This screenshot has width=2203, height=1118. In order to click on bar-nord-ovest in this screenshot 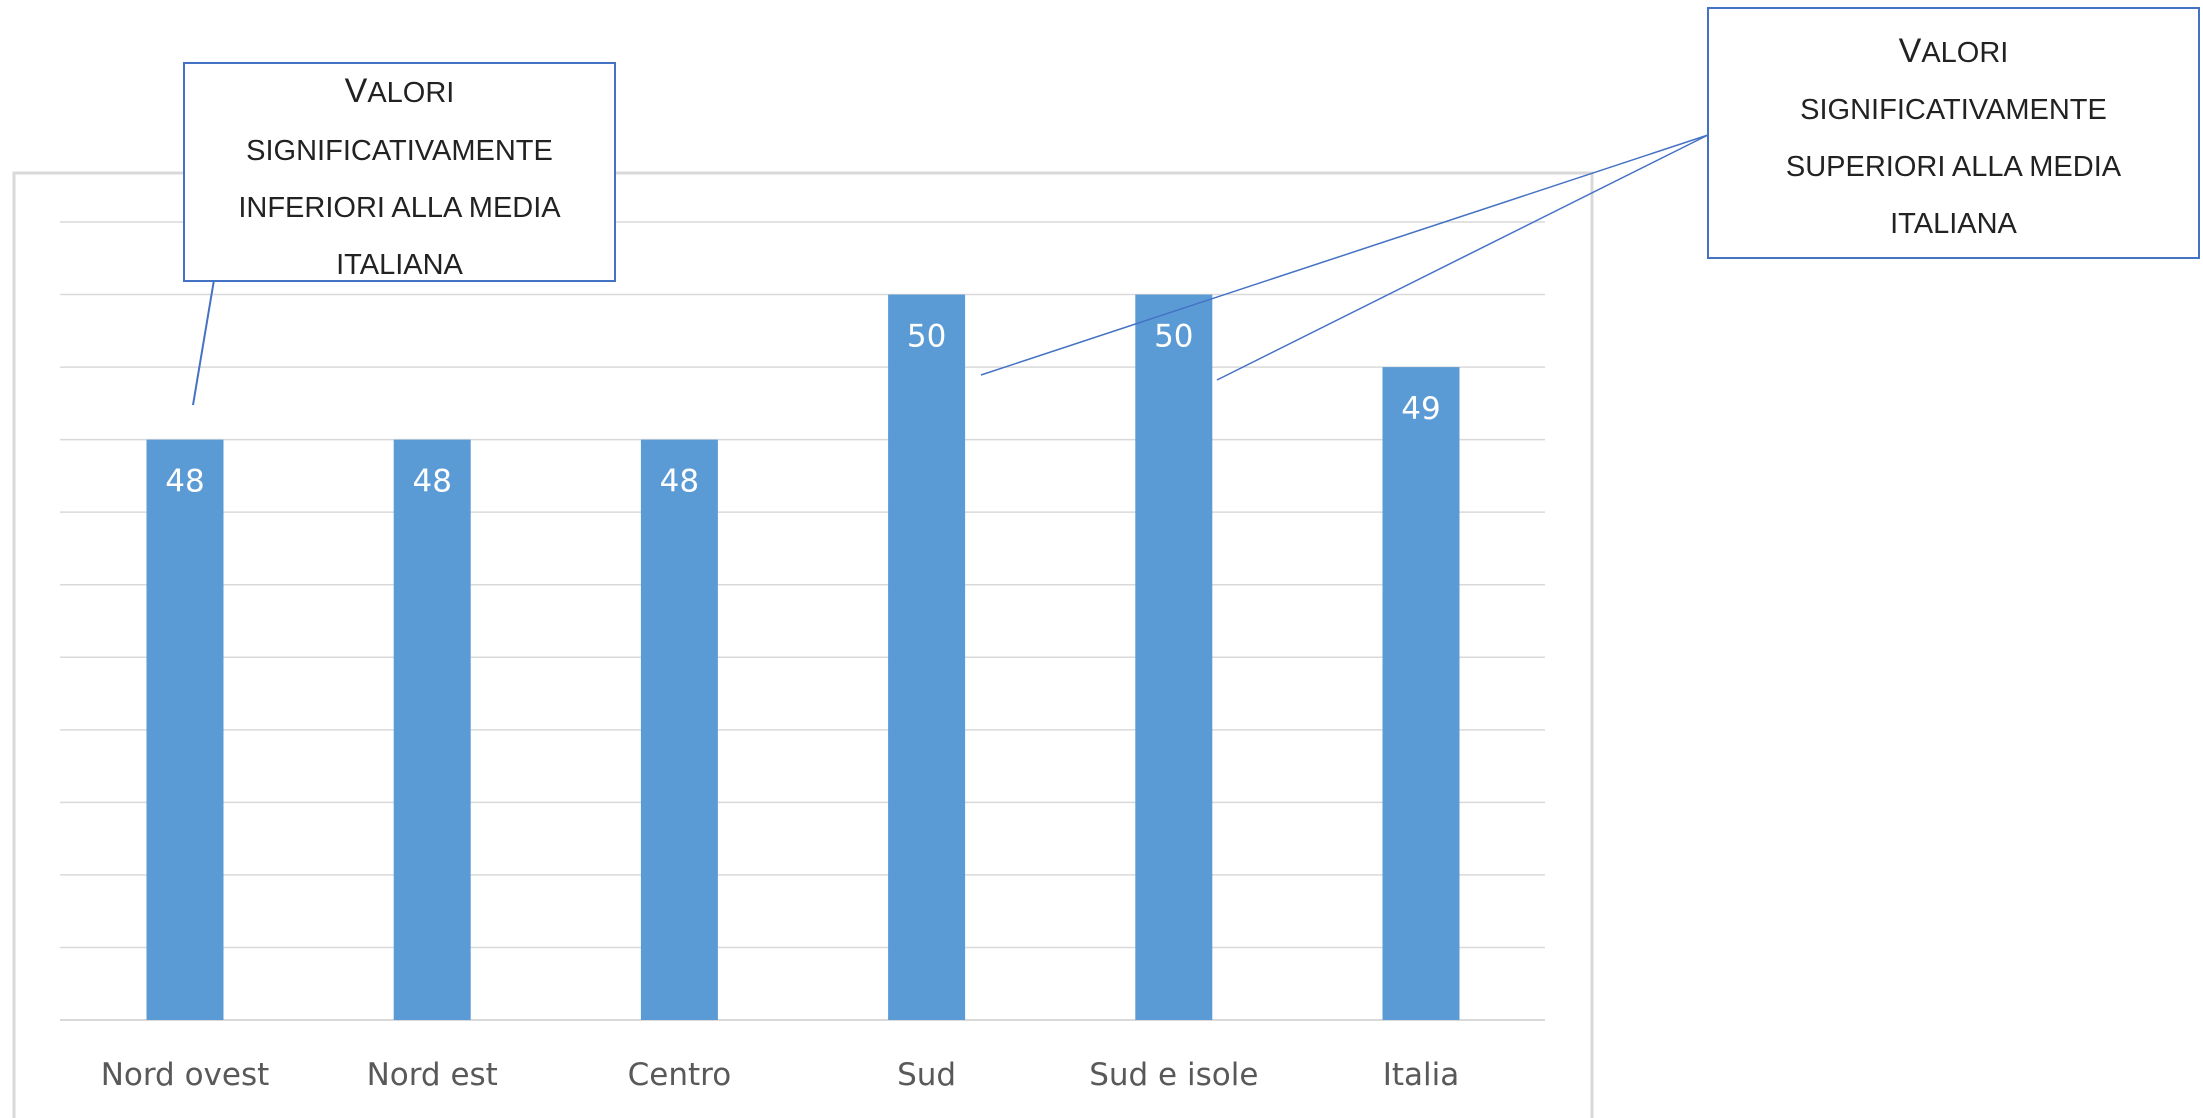, I will do `click(185, 729)`.